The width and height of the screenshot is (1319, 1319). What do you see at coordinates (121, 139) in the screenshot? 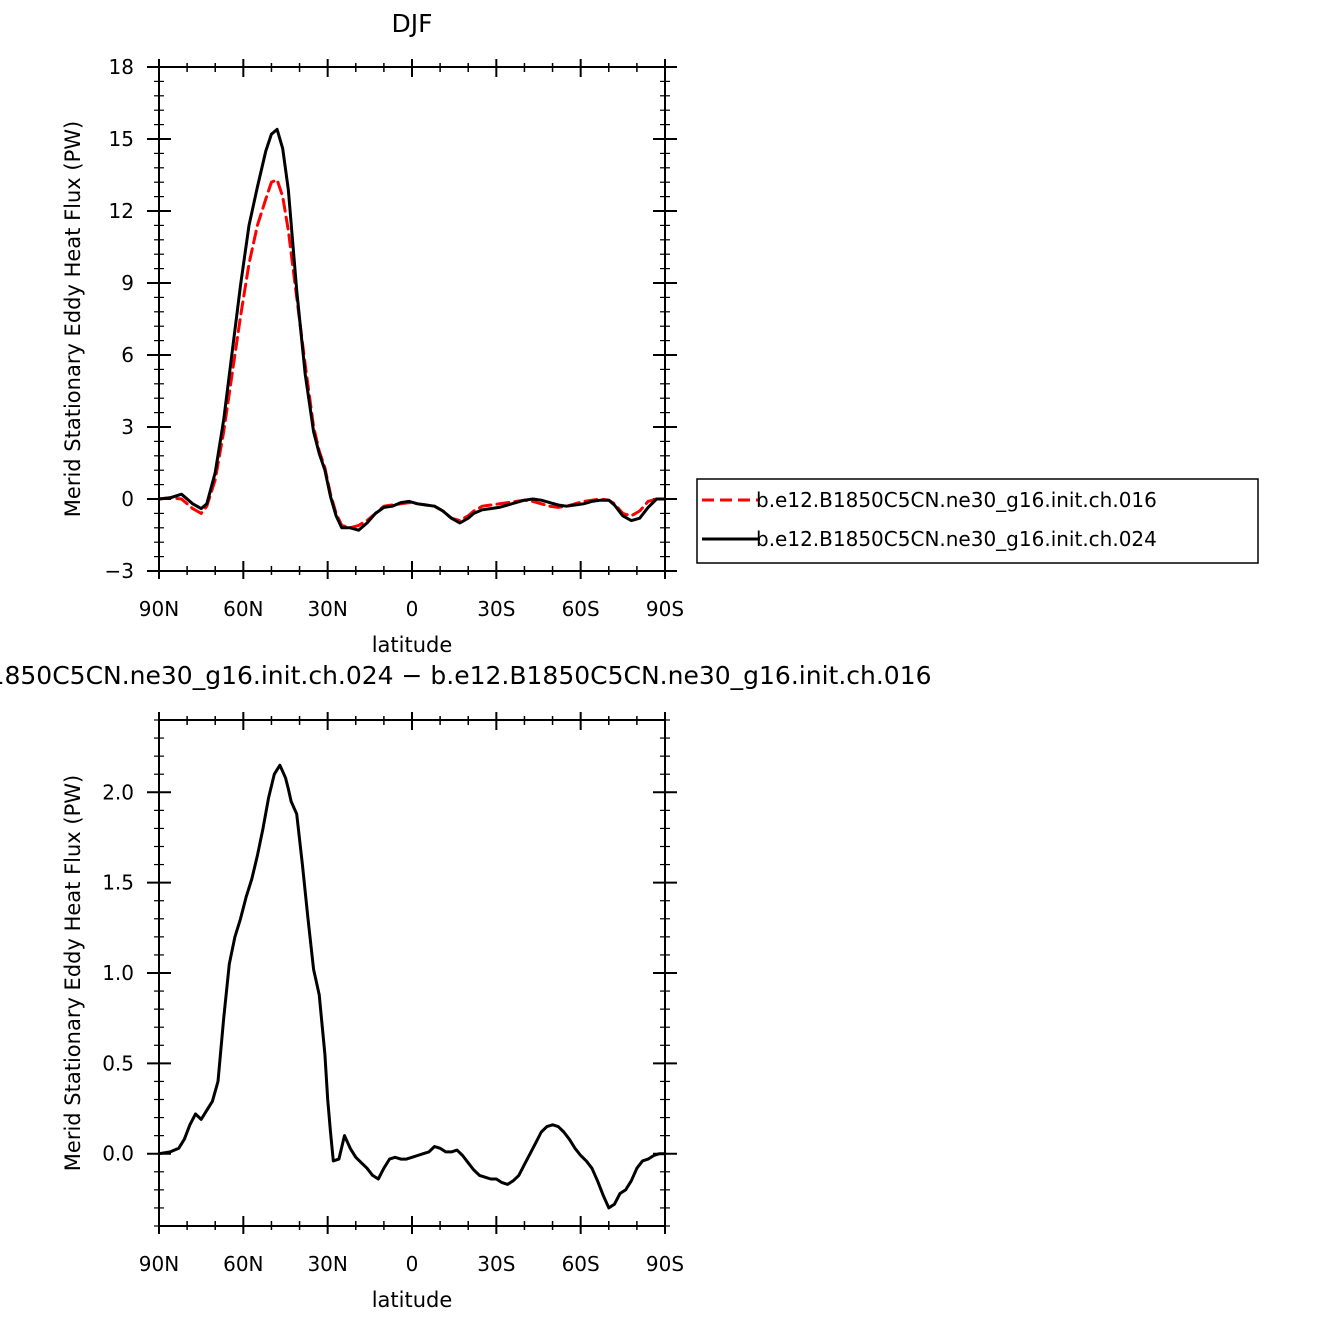
I see `y-tick-label: 15` at bounding box center [121, 139].